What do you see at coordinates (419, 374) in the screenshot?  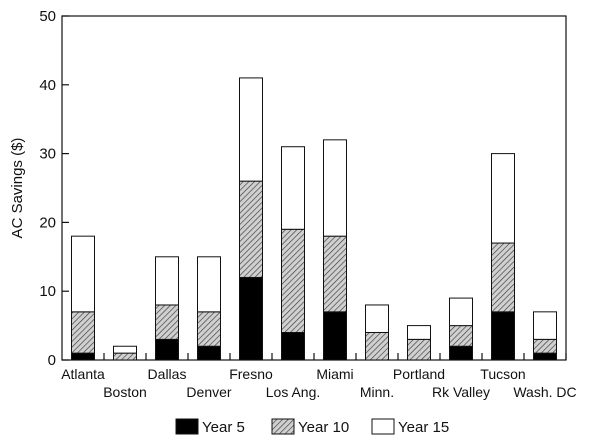 I see `x-category-label: Portland` at bounding box center [419, 374].